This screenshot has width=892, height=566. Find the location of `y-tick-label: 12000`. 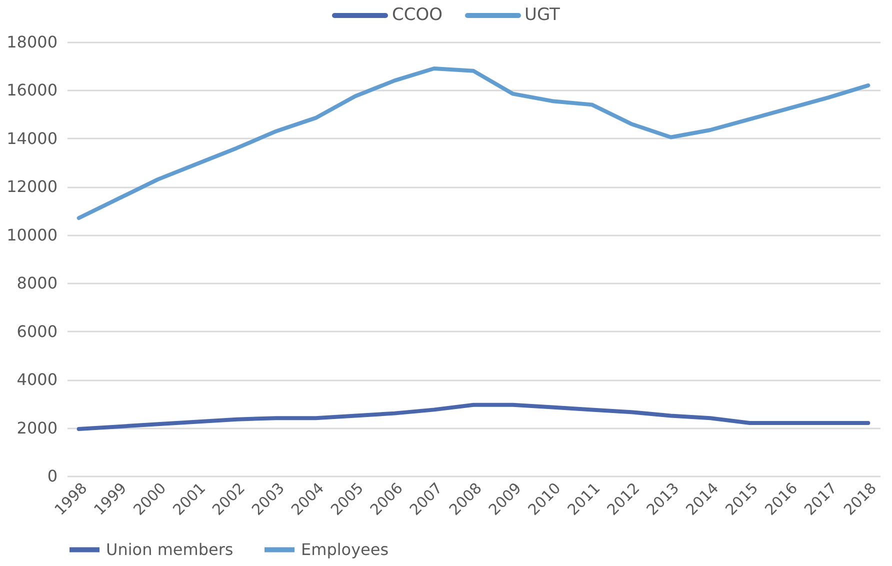

y-tick-label: 12000 is located at coordinates (32, 186).